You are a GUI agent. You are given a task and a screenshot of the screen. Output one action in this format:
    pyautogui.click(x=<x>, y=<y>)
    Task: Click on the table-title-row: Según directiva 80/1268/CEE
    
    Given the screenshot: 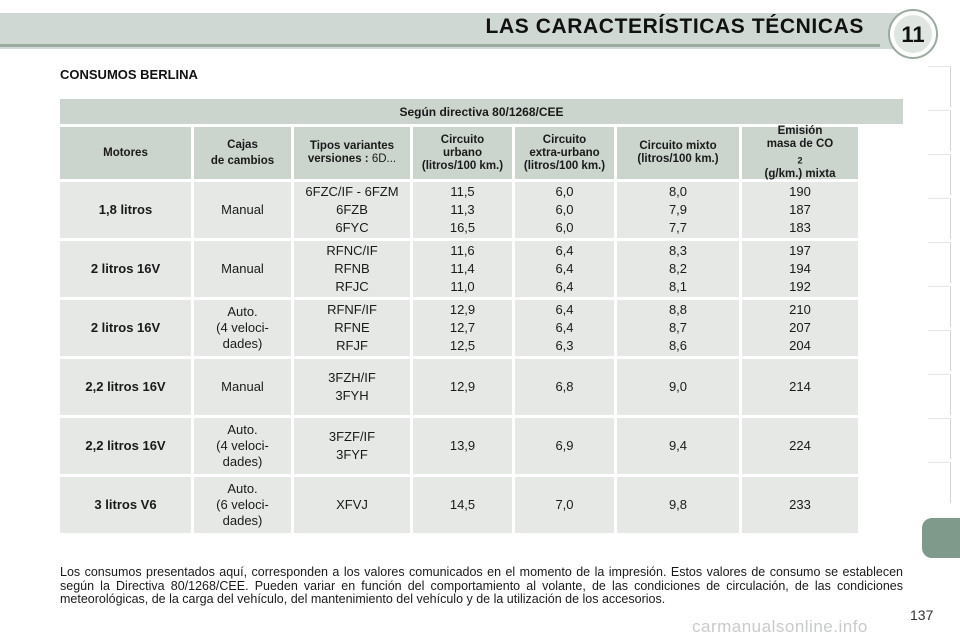 What is the action you would take?
    pyautogui.click(x=481, y=111)
    